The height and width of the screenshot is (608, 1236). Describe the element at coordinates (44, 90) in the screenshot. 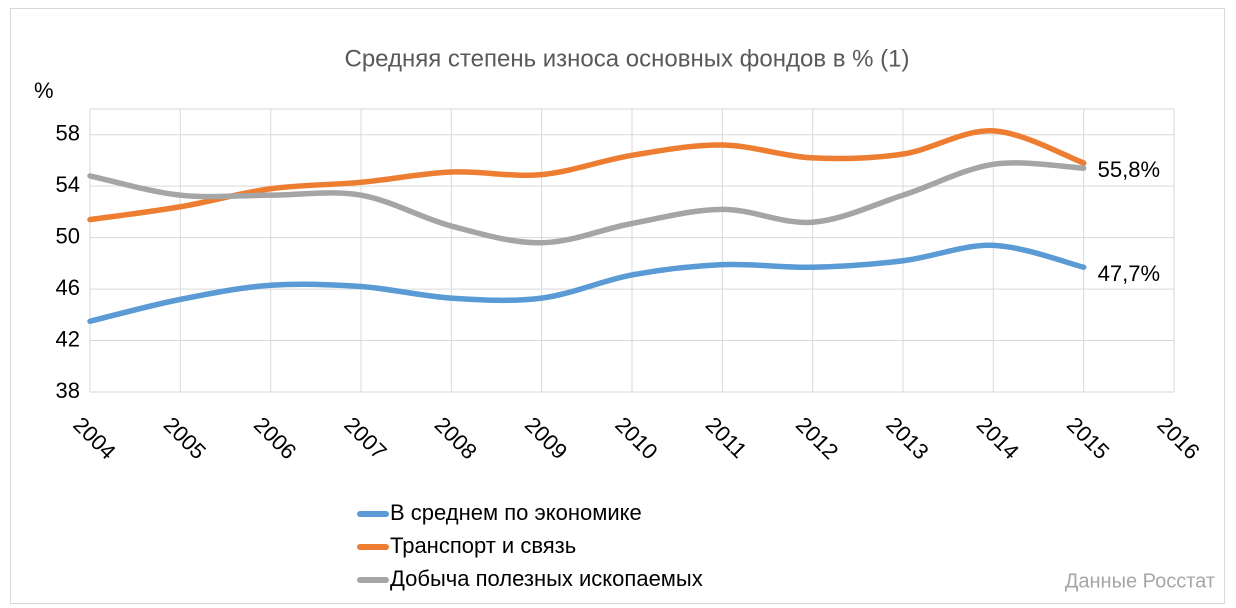

I see `y-axis-label: %` at that location.